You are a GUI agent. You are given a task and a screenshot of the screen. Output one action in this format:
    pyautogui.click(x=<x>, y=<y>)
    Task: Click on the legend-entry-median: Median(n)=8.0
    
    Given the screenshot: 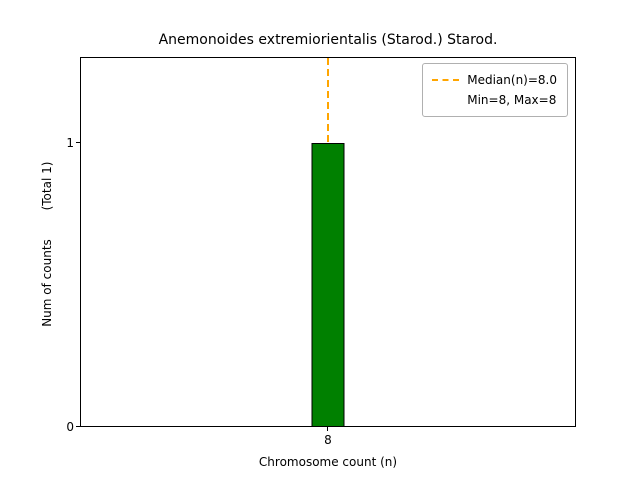 What is the action you would take?
    pyautogui.click(x=494, y=80)
    